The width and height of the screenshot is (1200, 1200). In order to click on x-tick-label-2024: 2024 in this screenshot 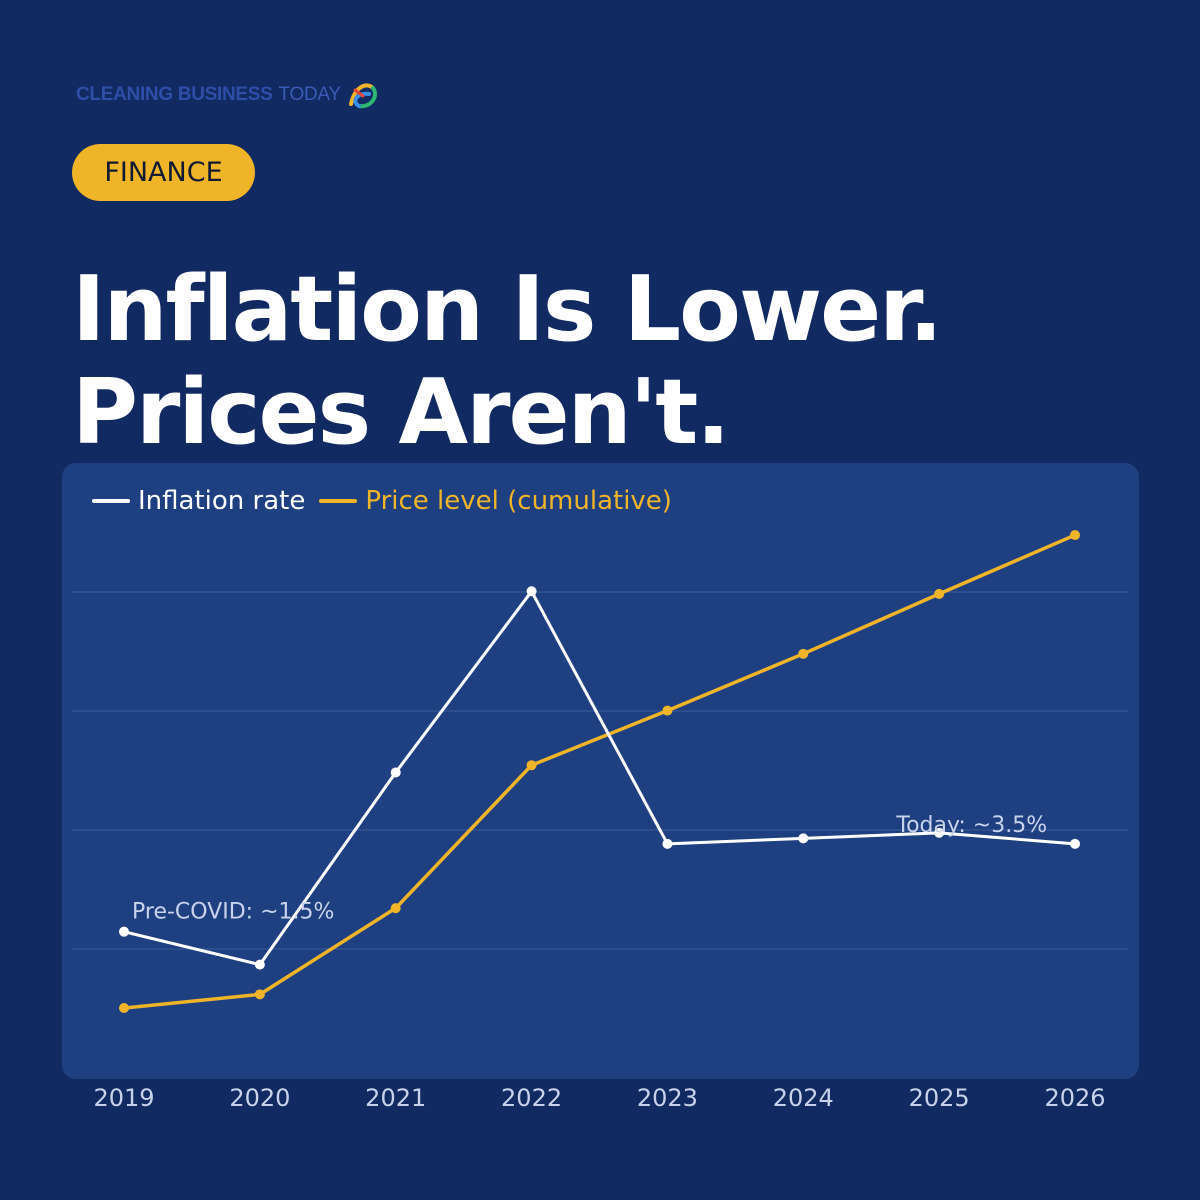, I will do `click(803, 1098)`.